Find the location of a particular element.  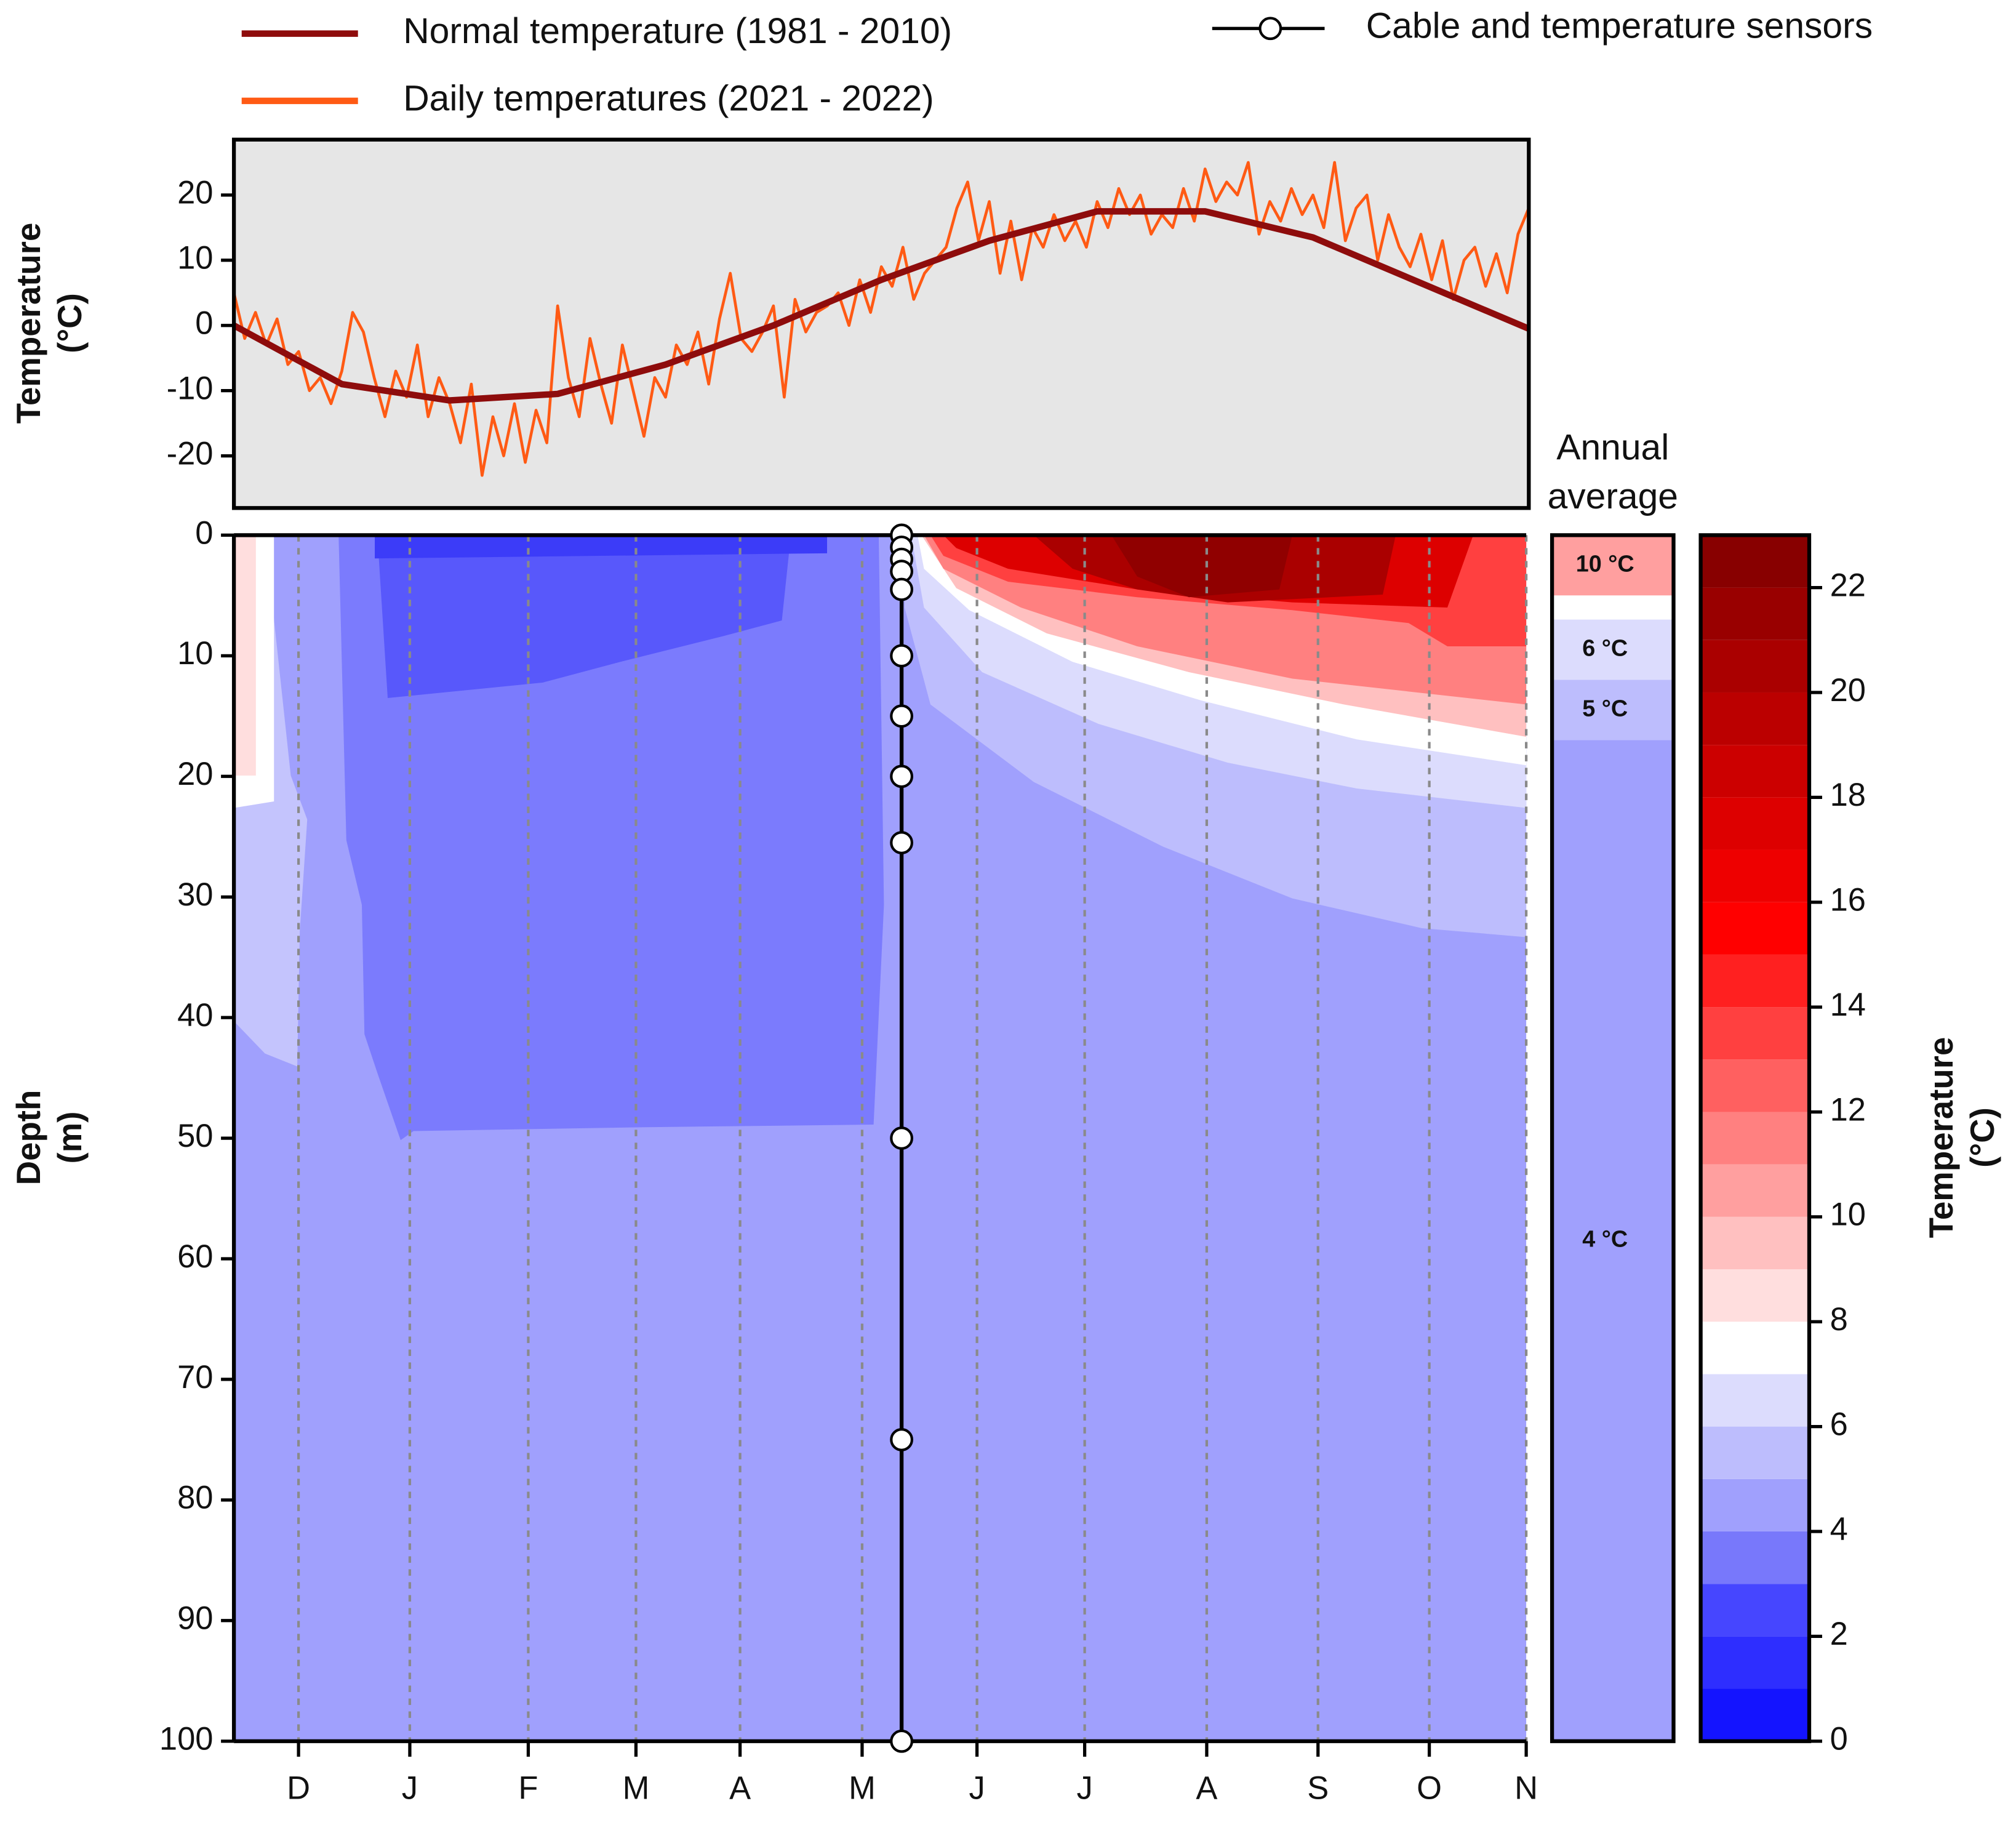

legend-swatch is located at coordinates (1270, 29).